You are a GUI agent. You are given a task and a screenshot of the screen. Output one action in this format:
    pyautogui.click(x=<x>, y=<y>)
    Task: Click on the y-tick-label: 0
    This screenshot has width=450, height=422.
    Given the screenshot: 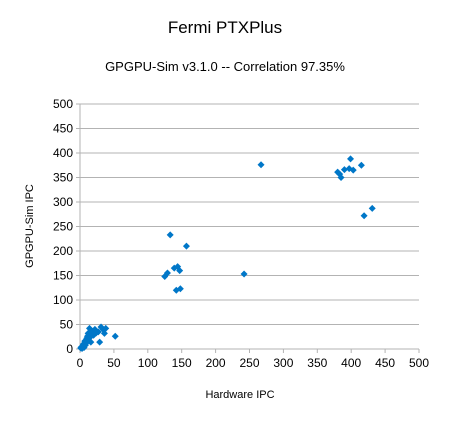 What is the action you would take?
    pyautogui.click(x=69, y=349)
    